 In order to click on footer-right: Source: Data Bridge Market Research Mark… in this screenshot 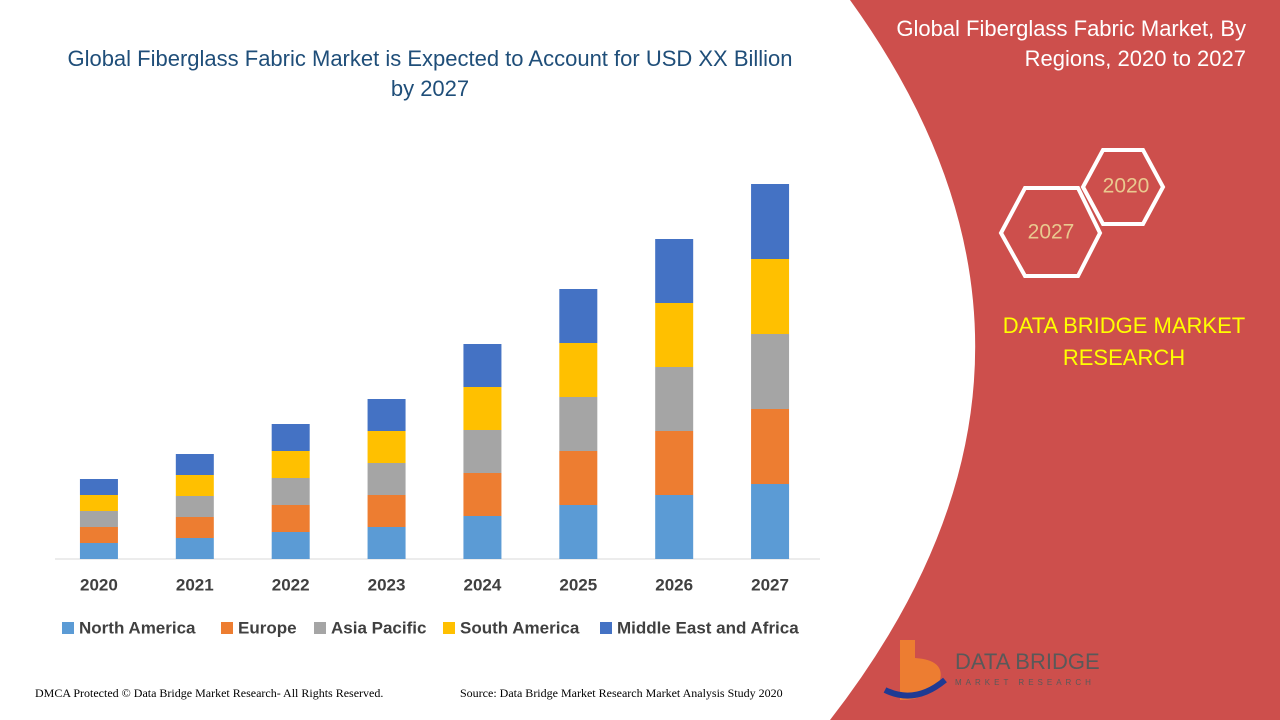, I will do `click(621, 693)`.